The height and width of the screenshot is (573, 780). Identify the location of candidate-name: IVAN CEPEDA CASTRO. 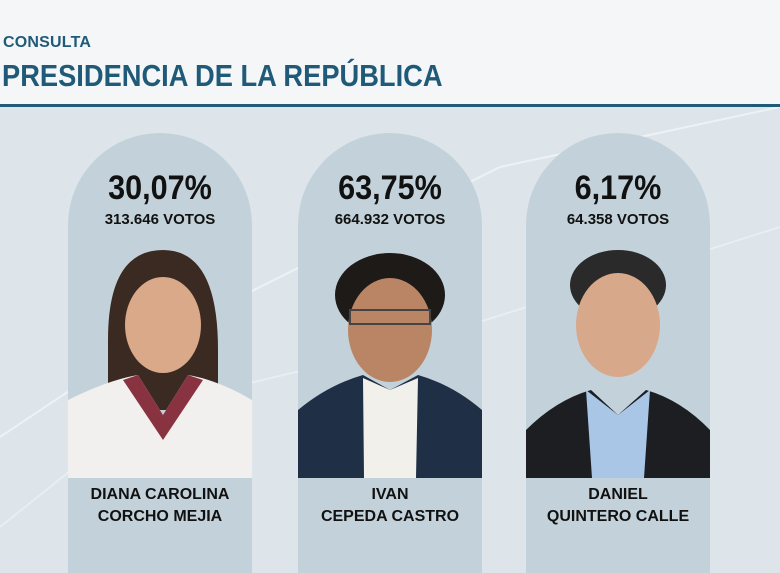
(390, 506).